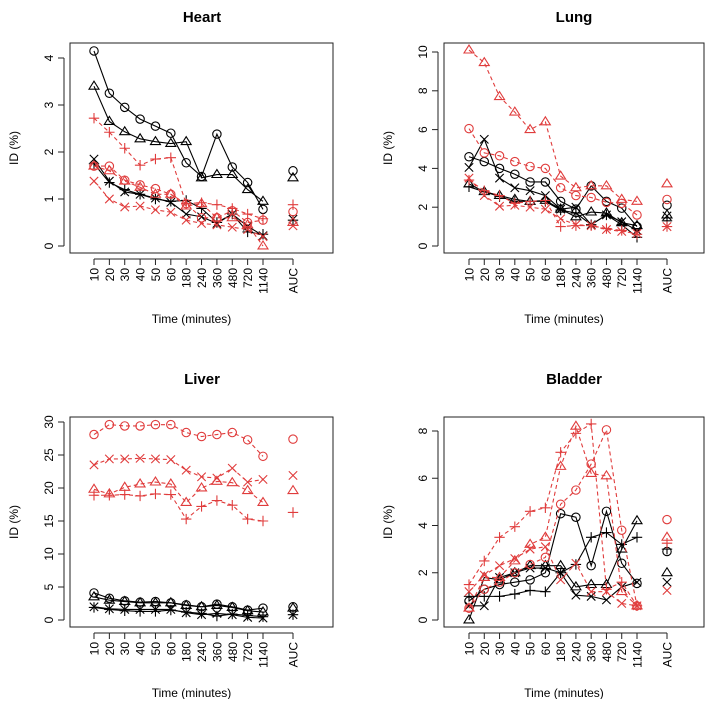  What do you see at coordinates (293, 226) in the screenshot?
I see `auc-point-x-marker` at bounding box center [293, 226].